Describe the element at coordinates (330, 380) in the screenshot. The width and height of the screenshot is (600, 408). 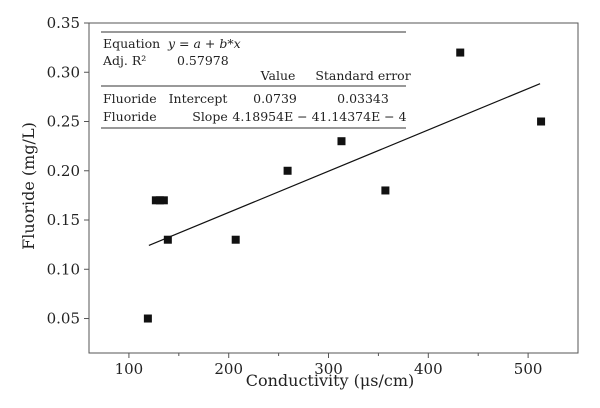
I see `x-axis-title: Conductivity (μs/cm)` at that location.